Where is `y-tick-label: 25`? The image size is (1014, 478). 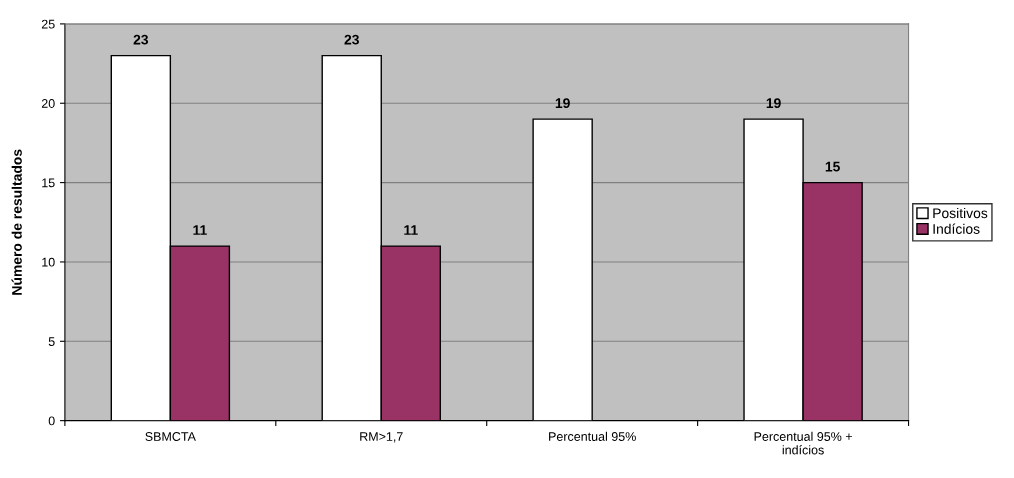 y-tick-label: 25 is located at coordinates (48, 24).